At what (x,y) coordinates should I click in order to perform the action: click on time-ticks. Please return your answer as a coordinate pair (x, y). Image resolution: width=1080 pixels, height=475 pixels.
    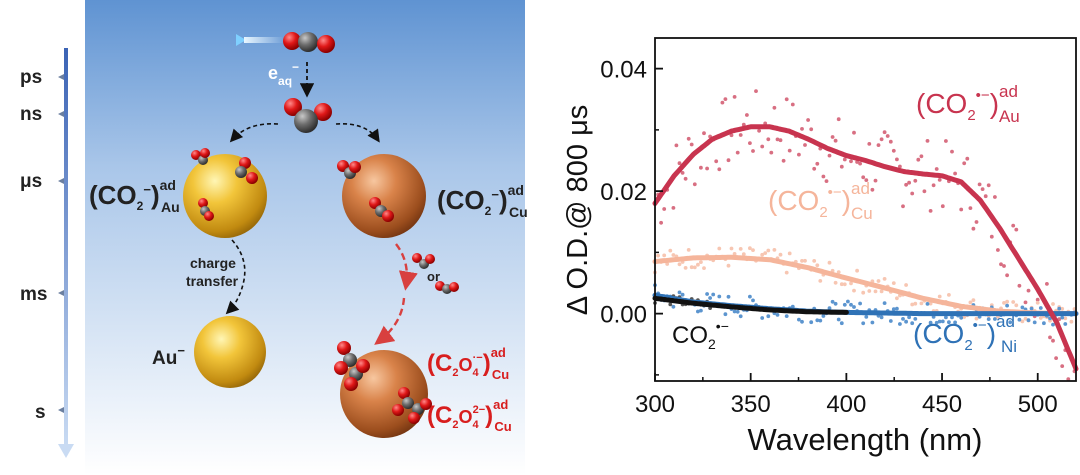
    Looking at the image, I should click on (61, 243).